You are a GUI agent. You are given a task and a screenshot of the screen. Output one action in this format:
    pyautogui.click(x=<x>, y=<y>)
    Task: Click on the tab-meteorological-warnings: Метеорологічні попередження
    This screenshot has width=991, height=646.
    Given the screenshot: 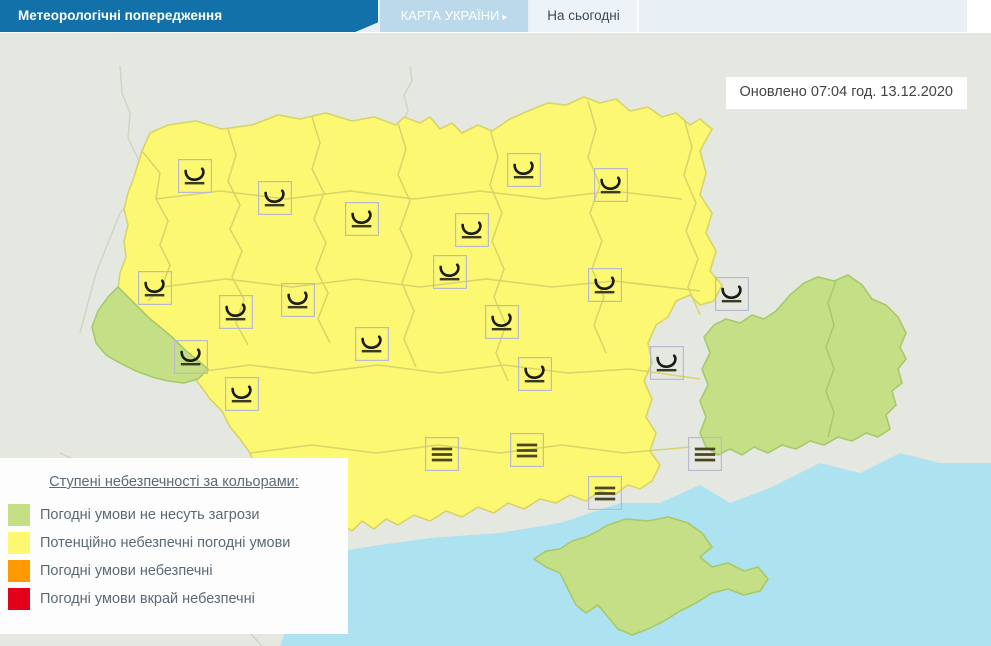 What is the action you would take?
    pyautogui.click(x=189, y=16)
    